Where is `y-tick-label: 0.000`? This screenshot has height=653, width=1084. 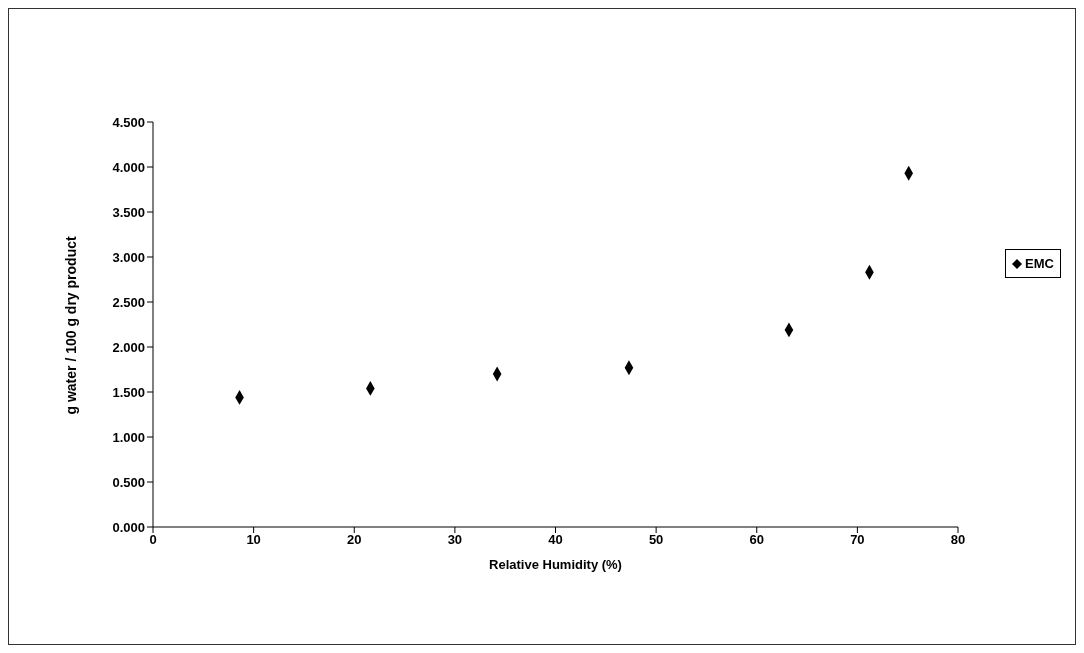 y-tick-label: 0.000 is located at coordinates (128, 527).